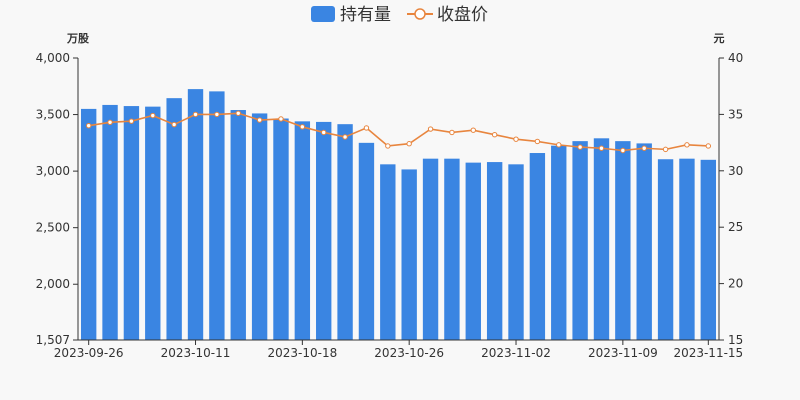 The image size is (800, 400). What do you see at coordinates (623, 353) in the screenshot?
I see `x-tick-label: 2023-11-09` at bounding box center [623, 353].